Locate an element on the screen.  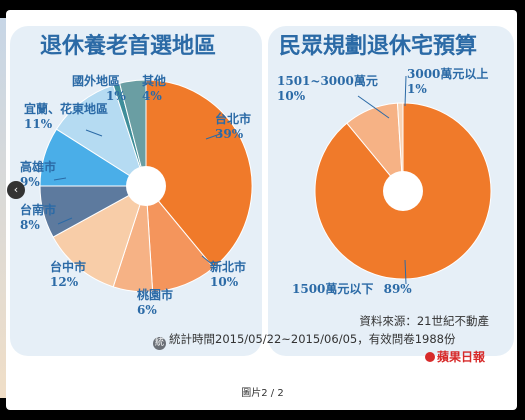
slice-label-yilan-hualien-taitung: 宜蘭、花東地區 11% is located at coordinates (66, 116).